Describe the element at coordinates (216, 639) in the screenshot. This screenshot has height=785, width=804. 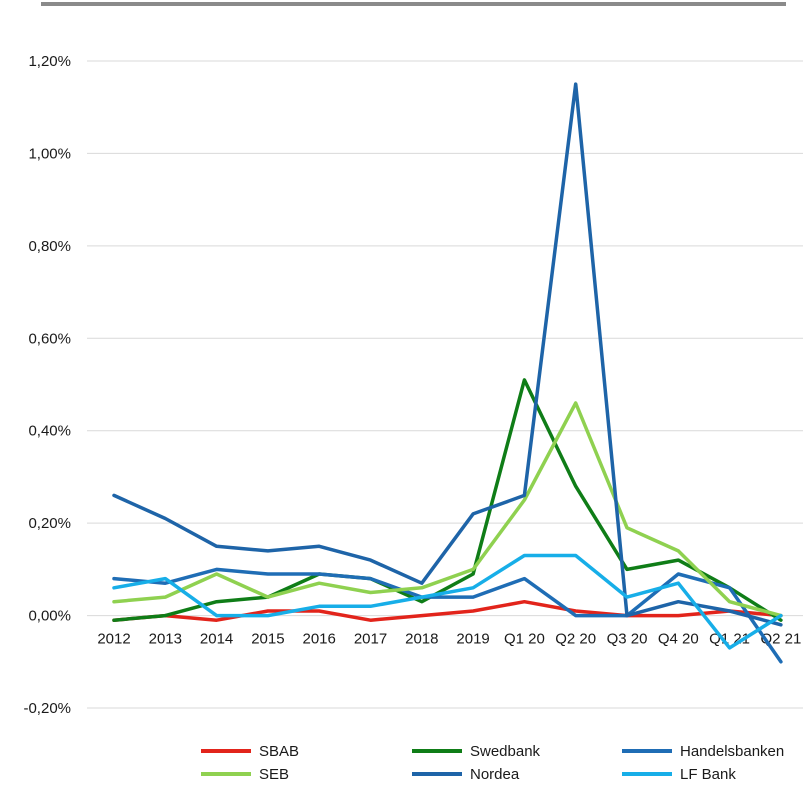
I see `x-tick-label: 2014` at that location.